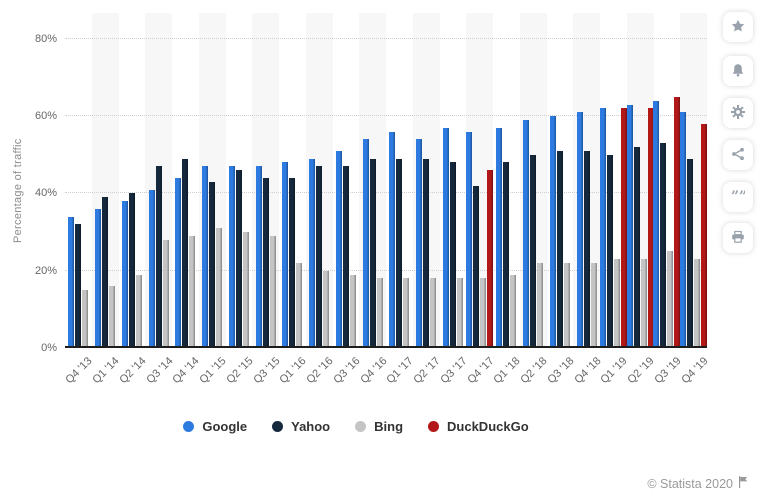 The image size is (766, 502). I want to click on cite-button: ””, so click(738, 197).